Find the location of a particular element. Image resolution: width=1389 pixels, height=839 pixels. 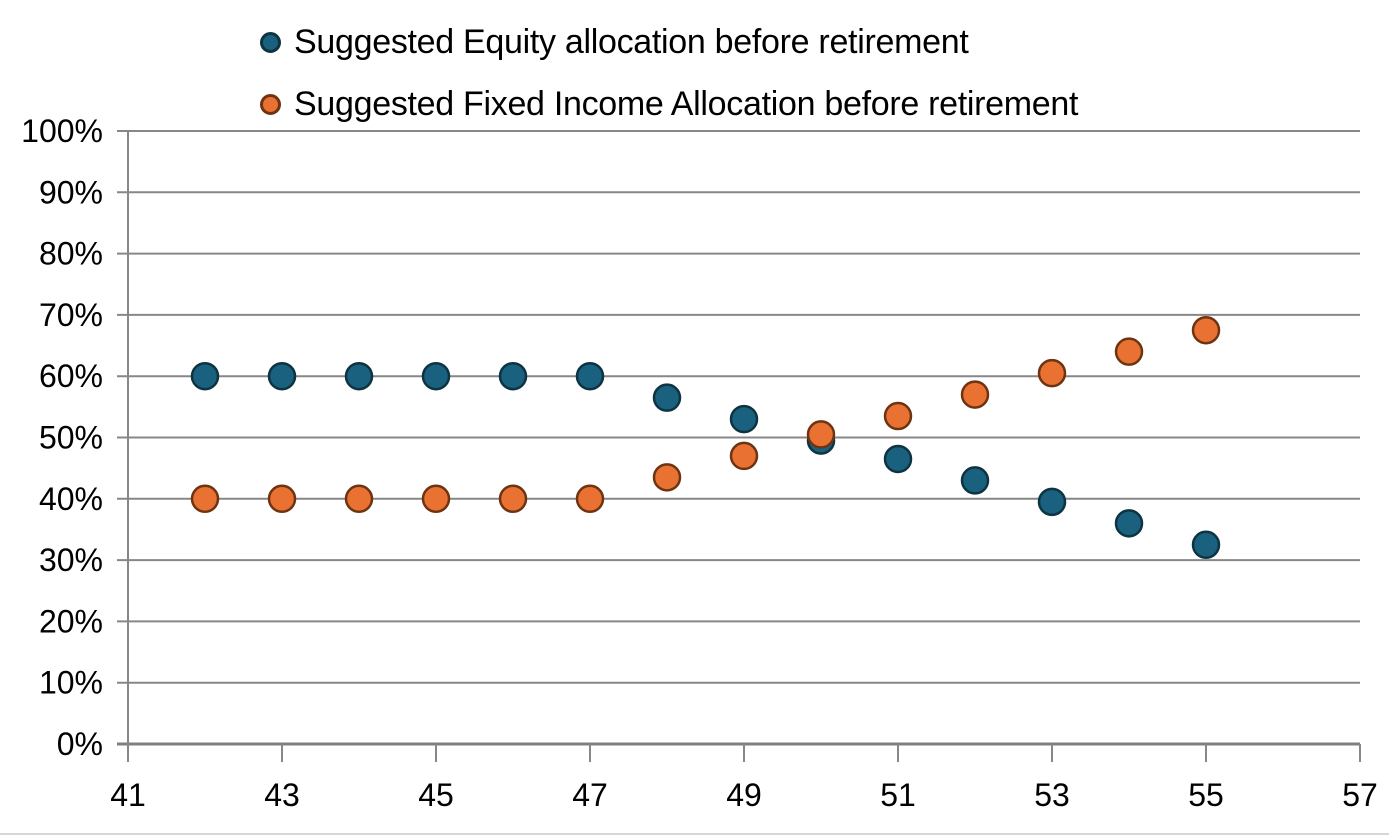

x-tick-label: 41 is located at coordinates (128, 795).